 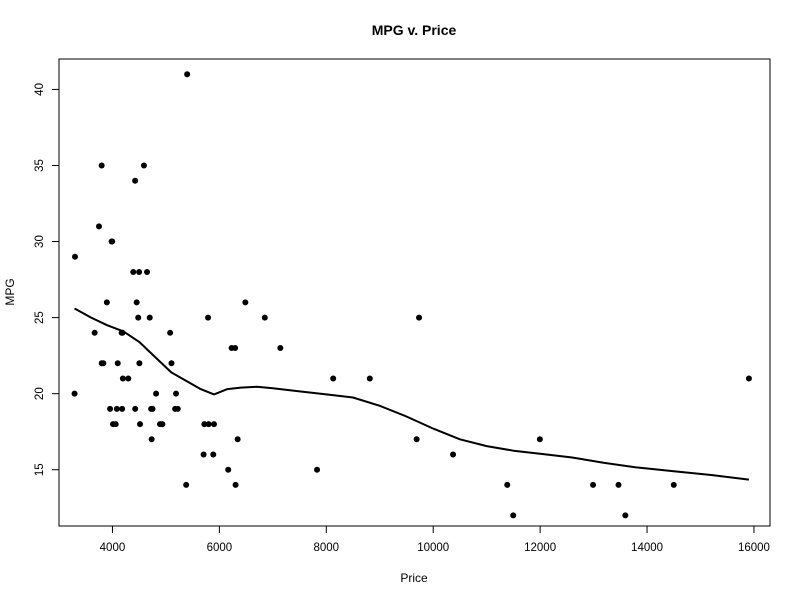 I want to click on chart-title: MPG v. Price, so click(x=414, y=30).